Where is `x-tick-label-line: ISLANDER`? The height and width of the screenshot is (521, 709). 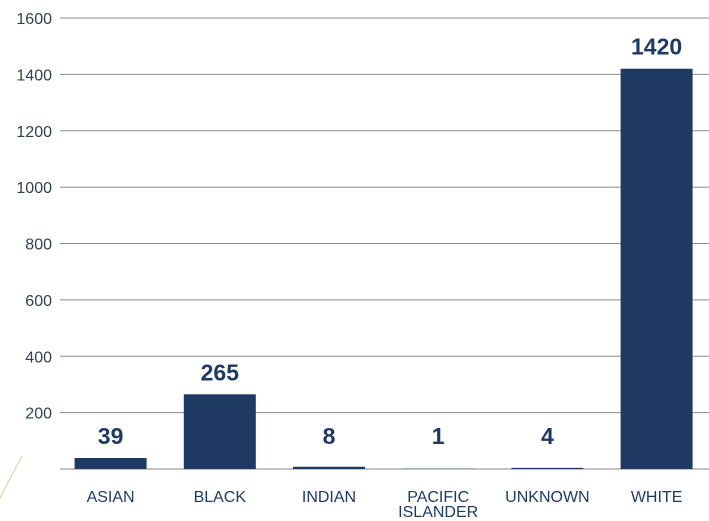
x-tick-label-line: ISLANDER is located at coordinates (438, 512).